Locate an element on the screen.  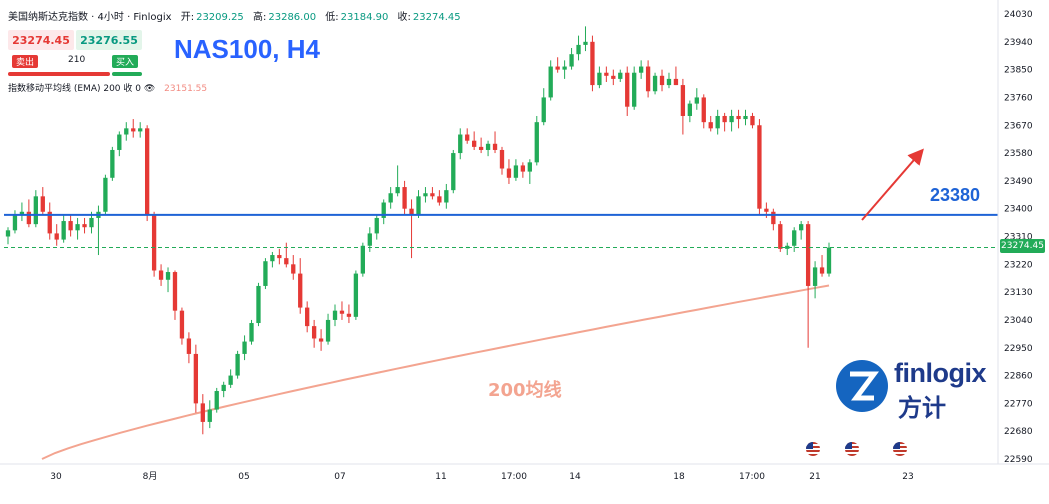
y-tick-label: 22950 is located at coordinates (1018, 349).